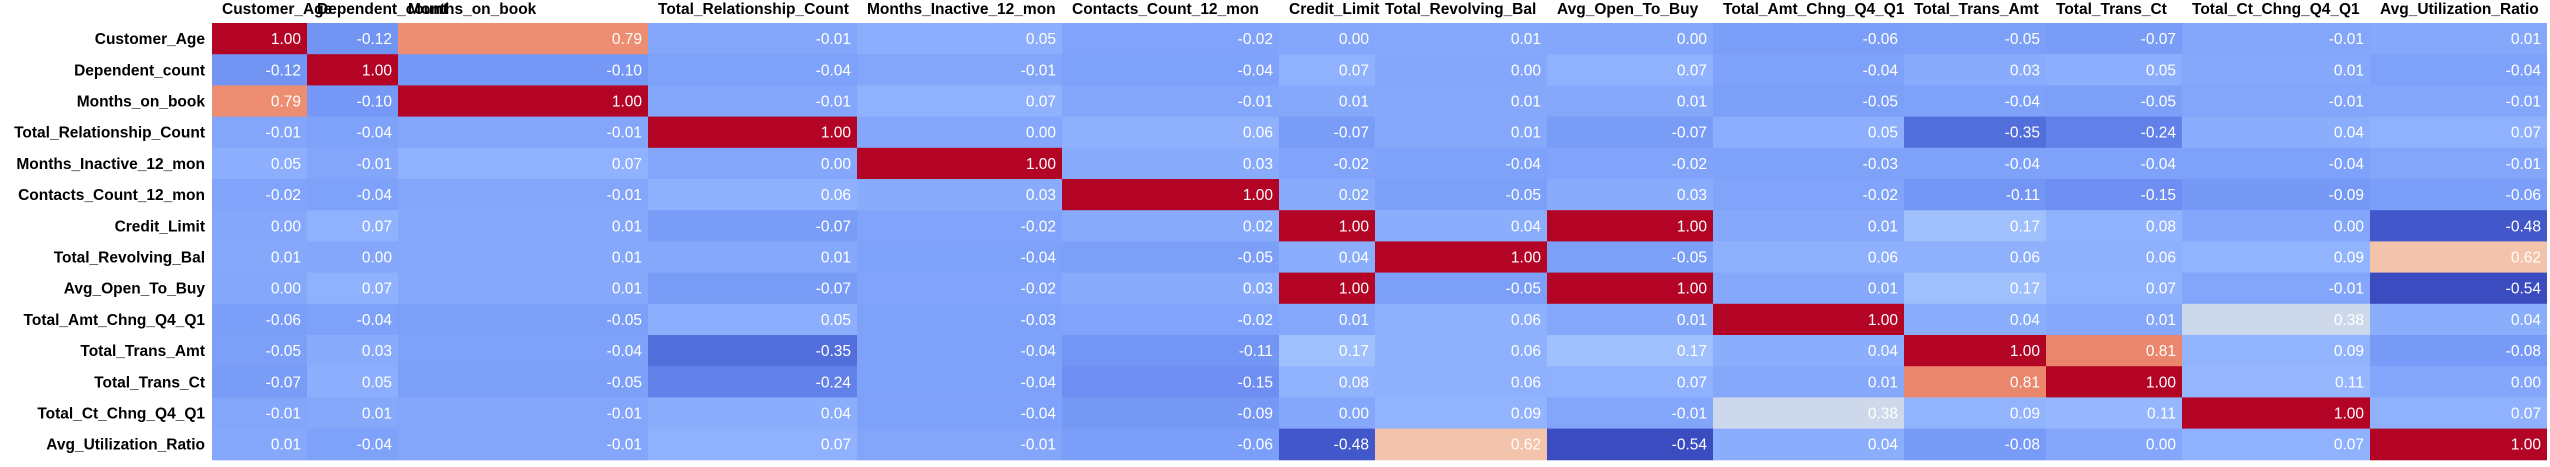  Describe the element at coordinates (2161, 414) in the screenshot. I see `cell-value-label: 0.11` at that location.